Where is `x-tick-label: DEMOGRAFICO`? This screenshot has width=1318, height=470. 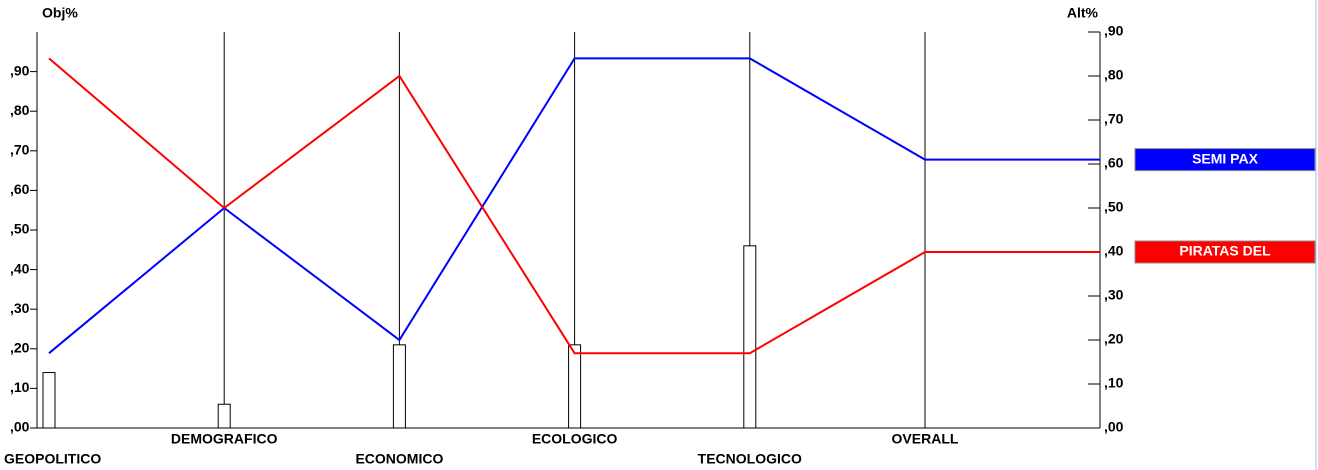
x-tick-label: DEMOGRAFICO is located at coordinates (224, 439).